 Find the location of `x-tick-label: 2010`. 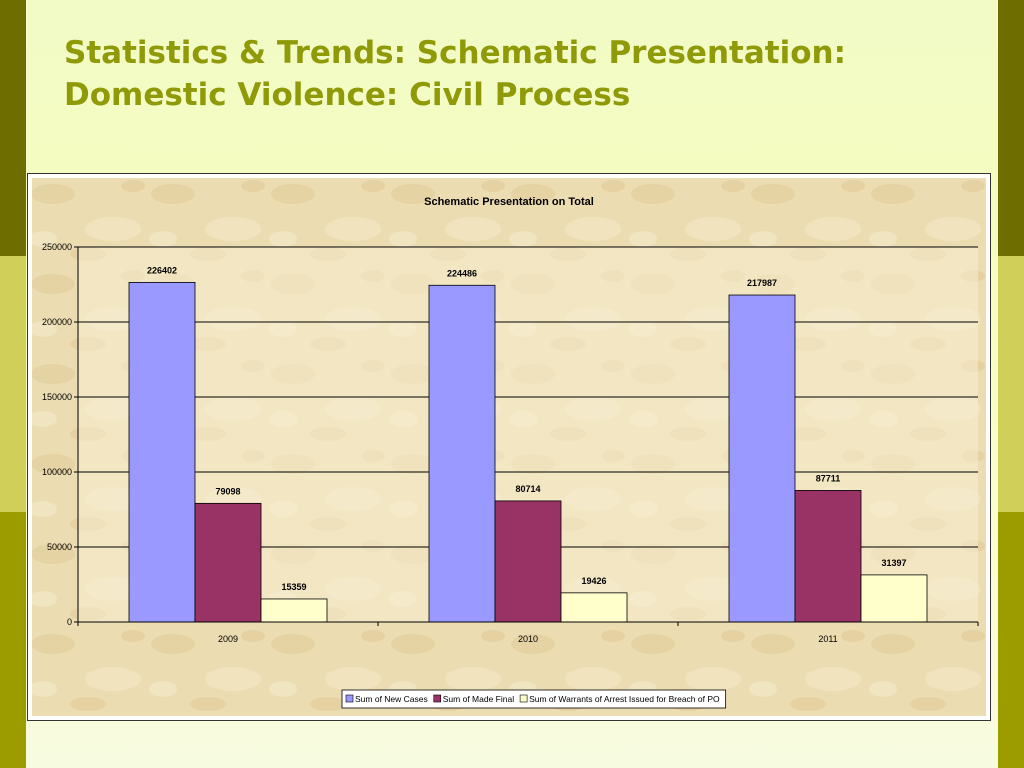

x-tick-label: 2010 is located at coordinates (528, 639).